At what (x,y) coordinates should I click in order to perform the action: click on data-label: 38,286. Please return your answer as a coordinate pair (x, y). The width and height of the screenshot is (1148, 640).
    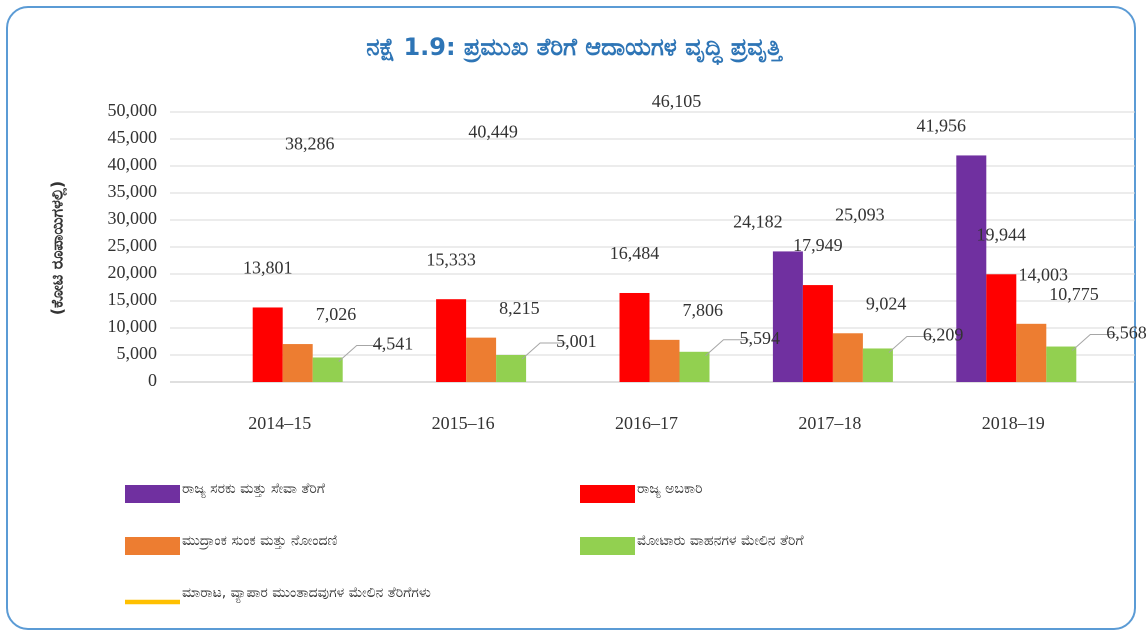
    Looking at the image, I should click on (310, 143).